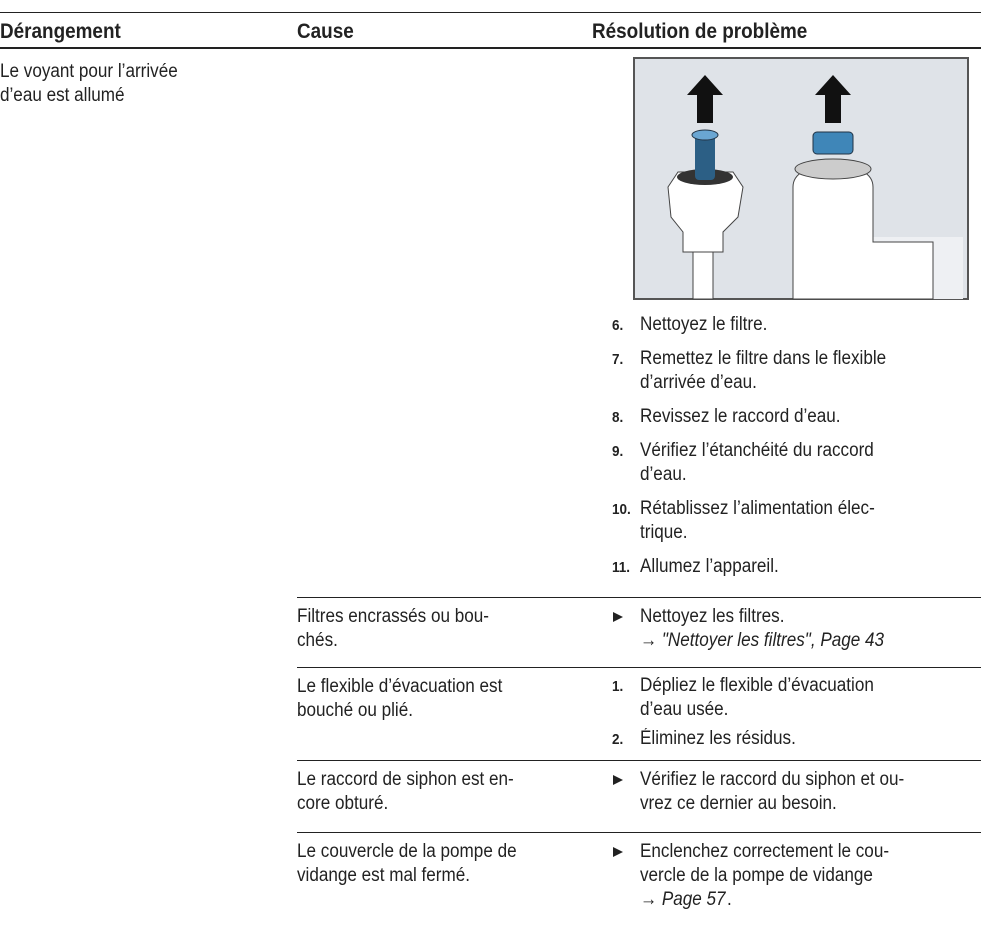 The image size is (981, 925). Describe the element at coordinates (618, 417) in the screenshot. I see `step-number: 8.` at that location.